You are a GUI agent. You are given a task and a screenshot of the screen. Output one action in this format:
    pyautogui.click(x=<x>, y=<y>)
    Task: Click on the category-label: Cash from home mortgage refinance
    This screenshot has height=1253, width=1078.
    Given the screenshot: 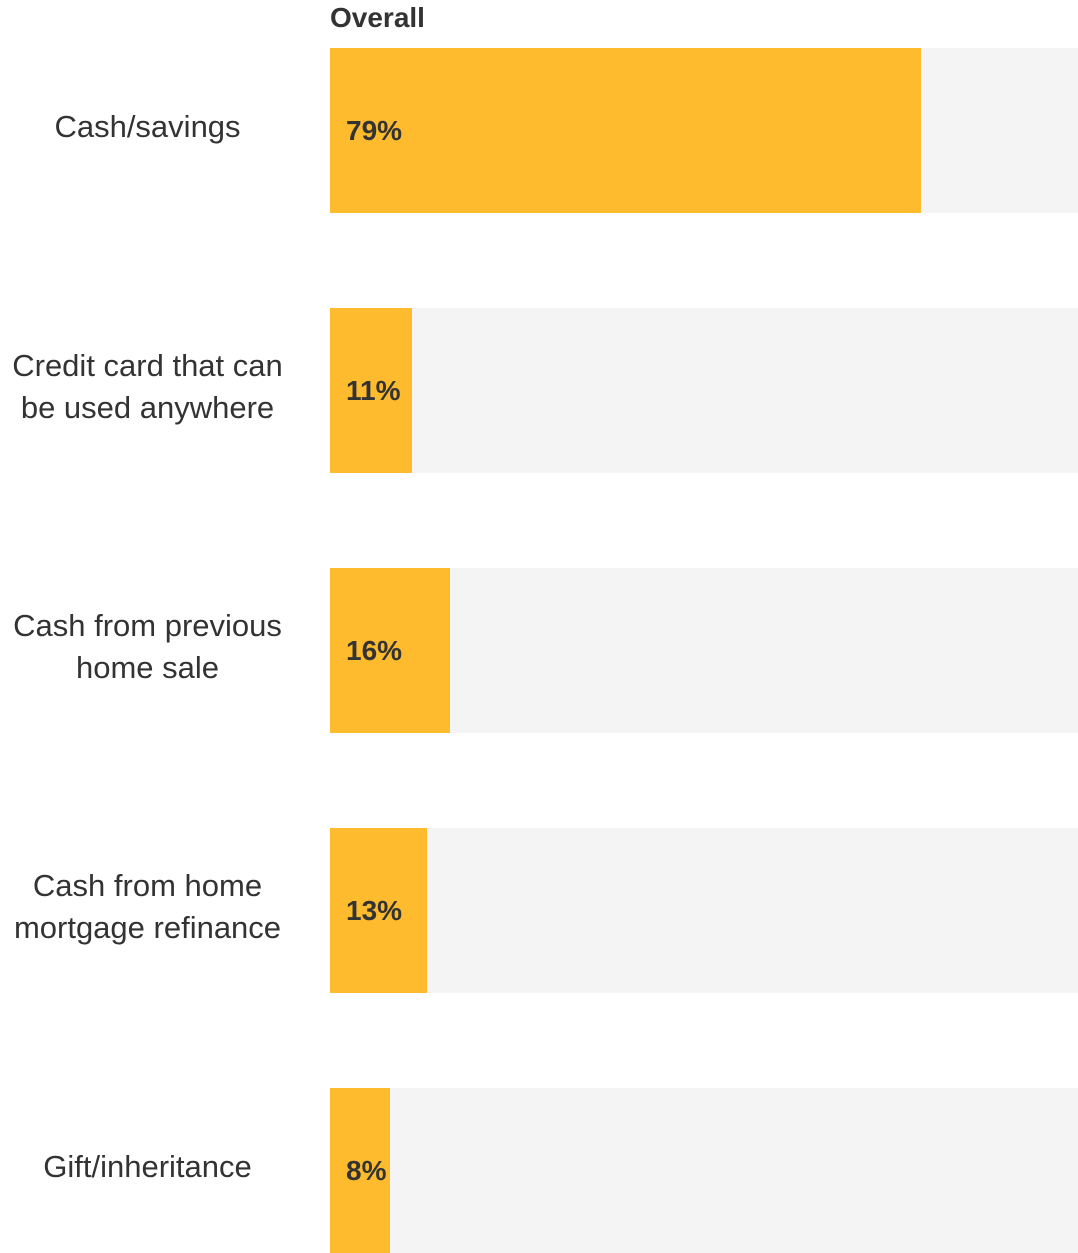 What is the action you would take?
    pyautogui.click(x=147, y=906)
    